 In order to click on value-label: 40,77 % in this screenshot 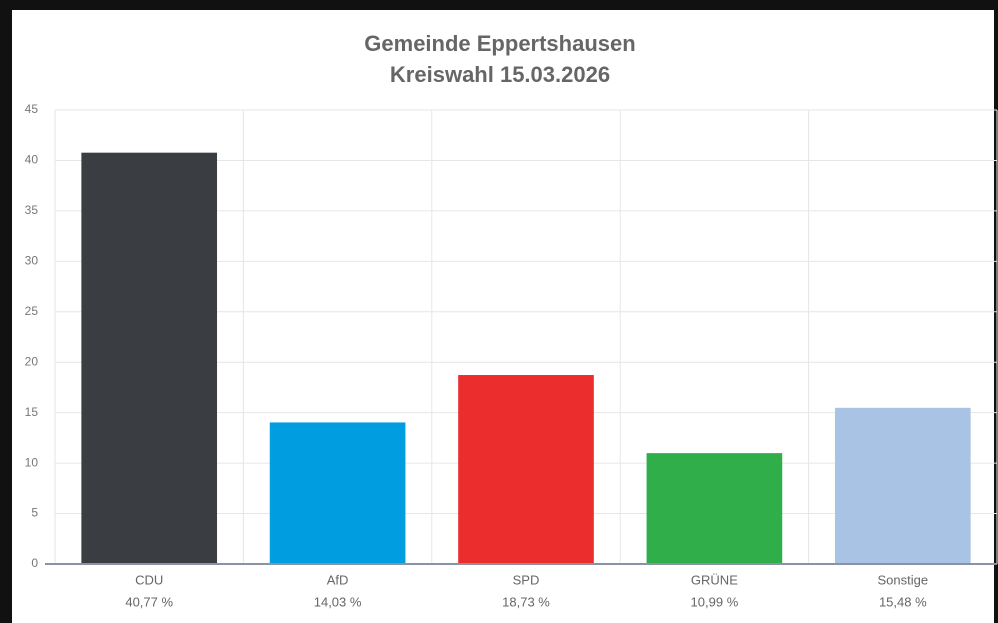, I will do `click(149, 601)`.